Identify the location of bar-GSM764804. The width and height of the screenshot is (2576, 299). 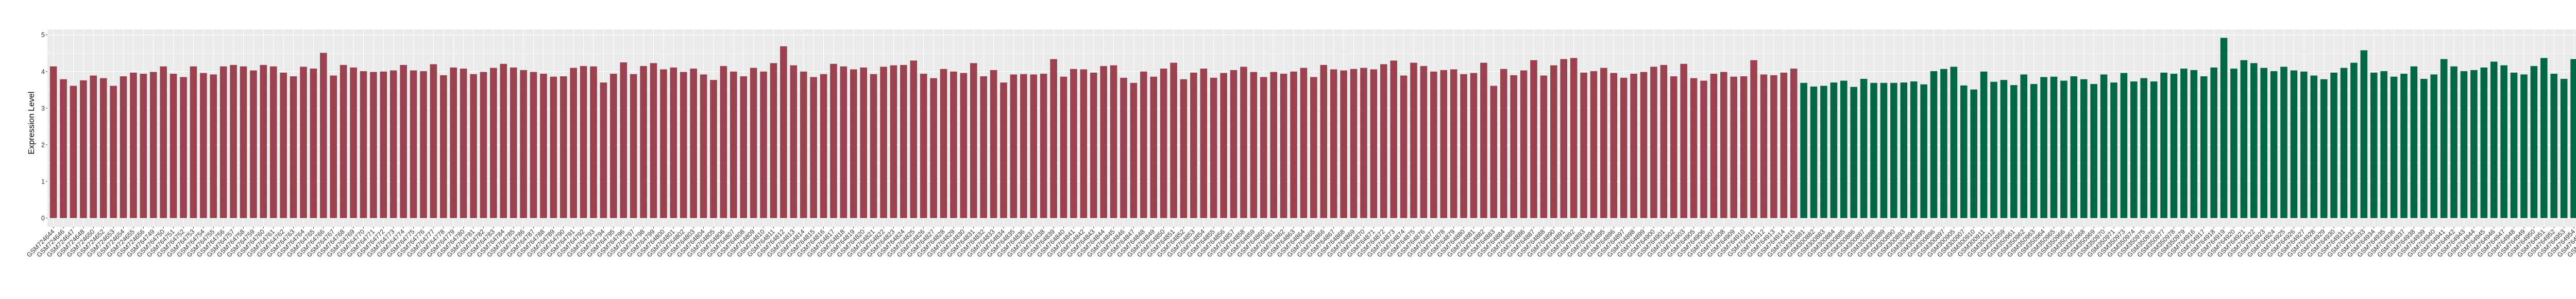
(703, 146).